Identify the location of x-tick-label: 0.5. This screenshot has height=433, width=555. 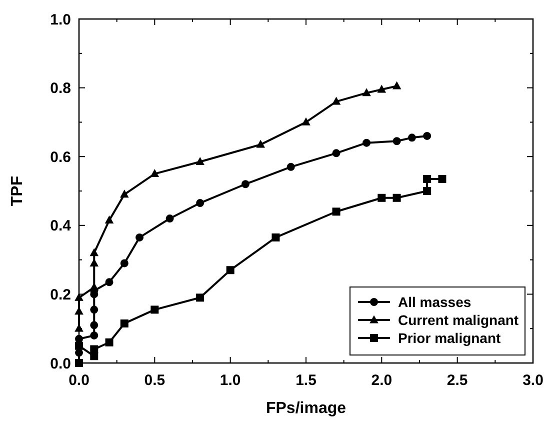
(155, 380).